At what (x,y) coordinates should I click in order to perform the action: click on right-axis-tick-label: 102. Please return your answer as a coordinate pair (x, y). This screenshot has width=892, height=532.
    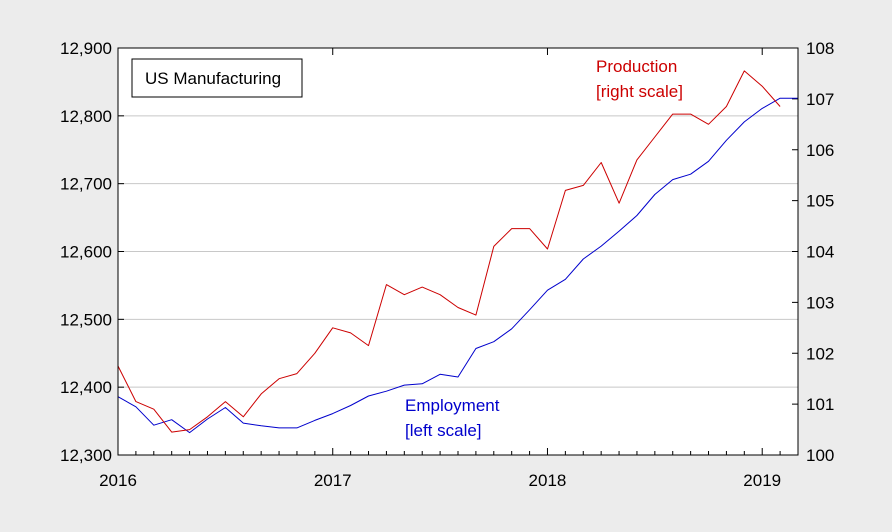
    Looking at the image, I should click on (820, 353).